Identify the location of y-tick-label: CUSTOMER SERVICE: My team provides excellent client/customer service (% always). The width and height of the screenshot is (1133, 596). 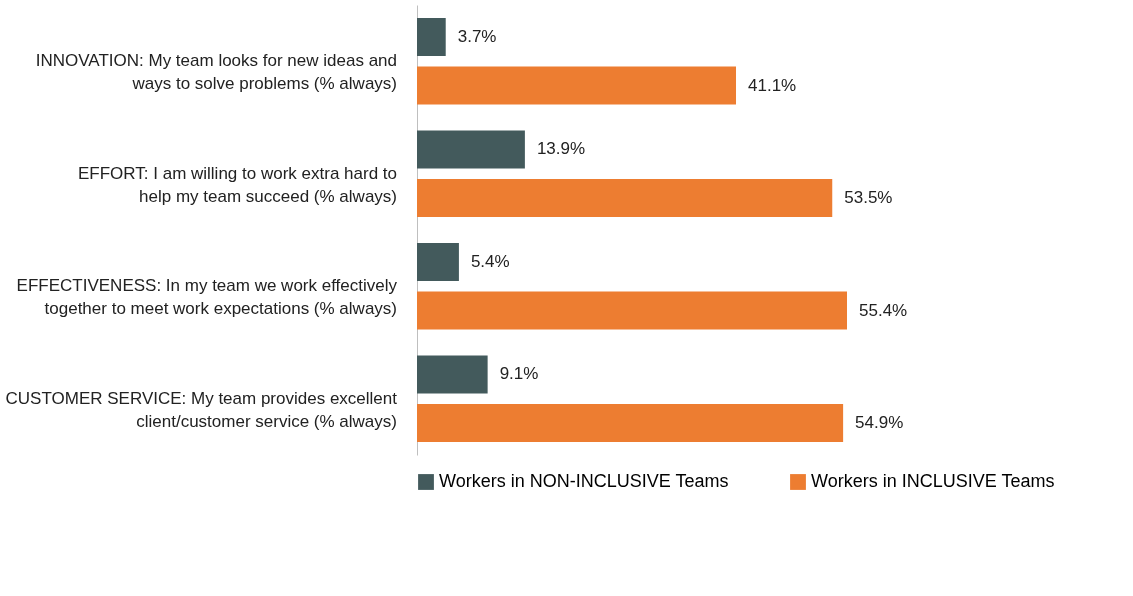
(201, 409).